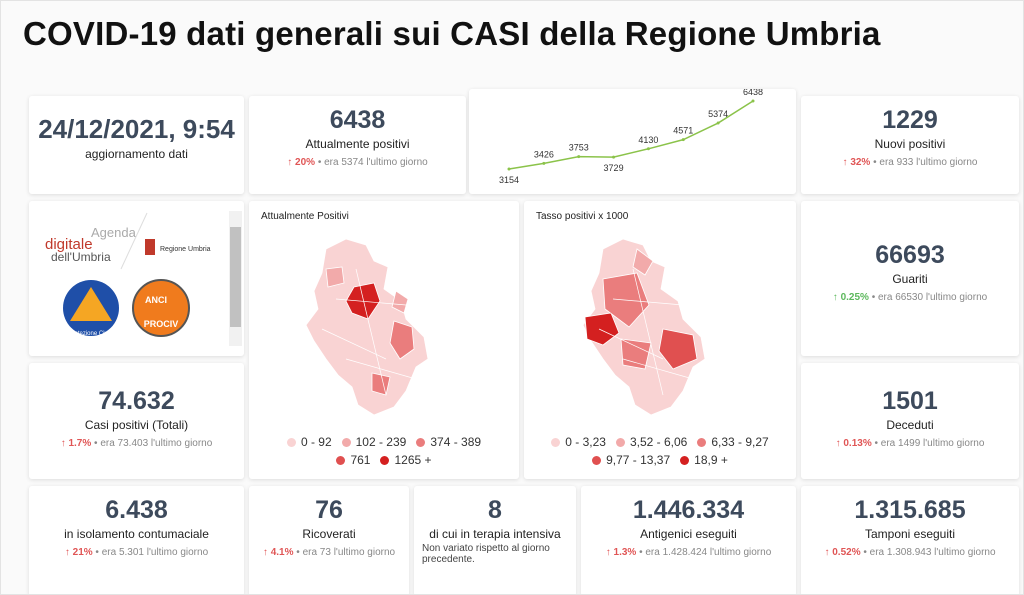 The height and width of the screenshot is (595, 1024). Describe the element at coordinates (579, 148) in the screenshot. I see `trend-label: 3753` at that location.